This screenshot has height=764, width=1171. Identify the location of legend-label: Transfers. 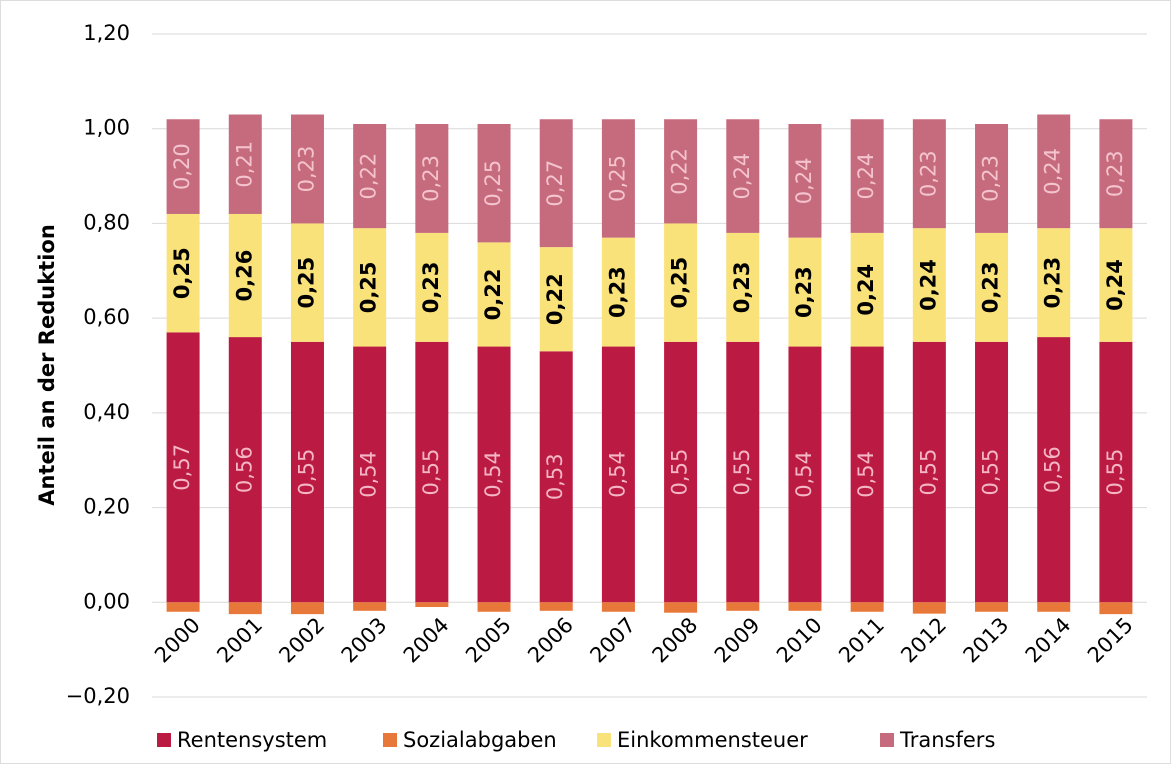
(947, 740).